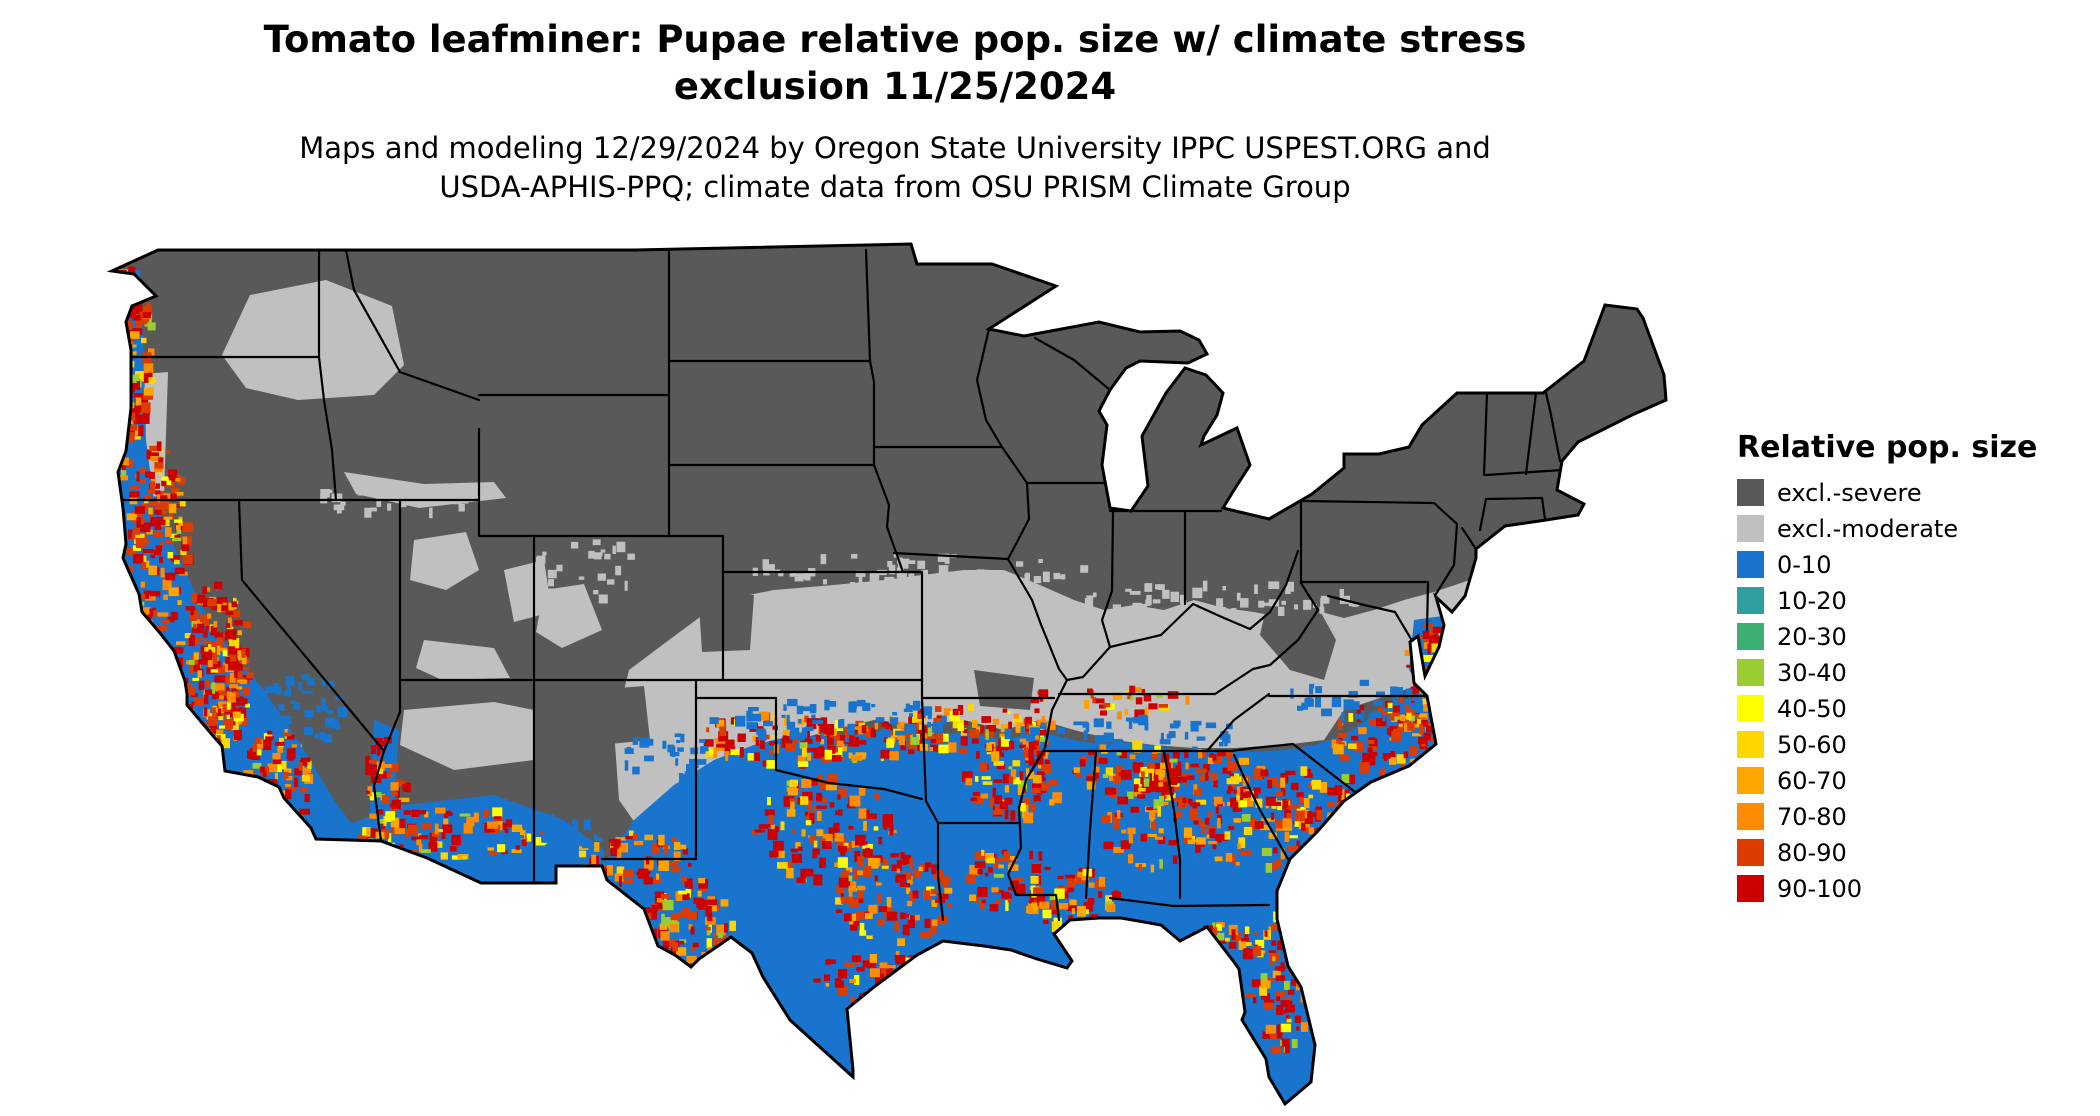  What do you see at coordinates (1812, 672) in the screenshot?
I see `legend-label: 30-40` at bounding box center [1812, 672].